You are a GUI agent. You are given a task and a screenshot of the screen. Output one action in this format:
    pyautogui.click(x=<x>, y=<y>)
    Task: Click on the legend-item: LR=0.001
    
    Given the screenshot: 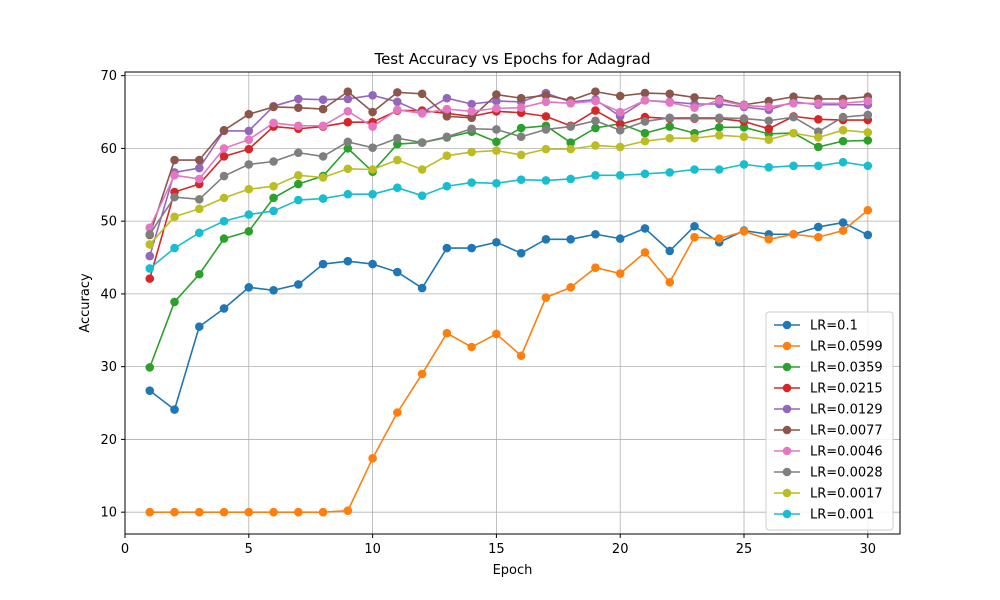 What is the action you would take?
    pyautogui.click(x=824, y=515)
    